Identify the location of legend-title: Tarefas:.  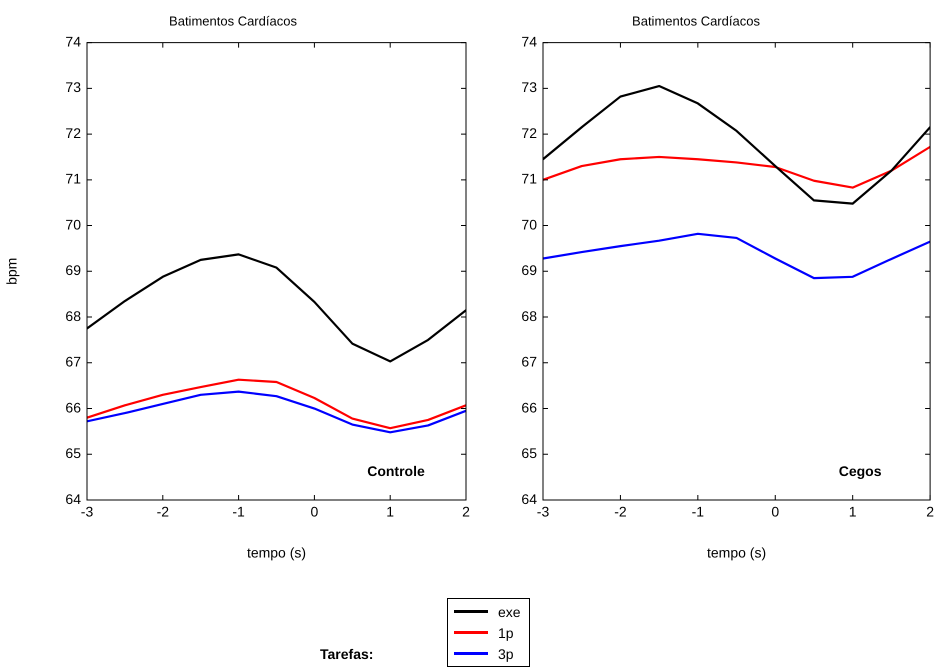
(347, 654).